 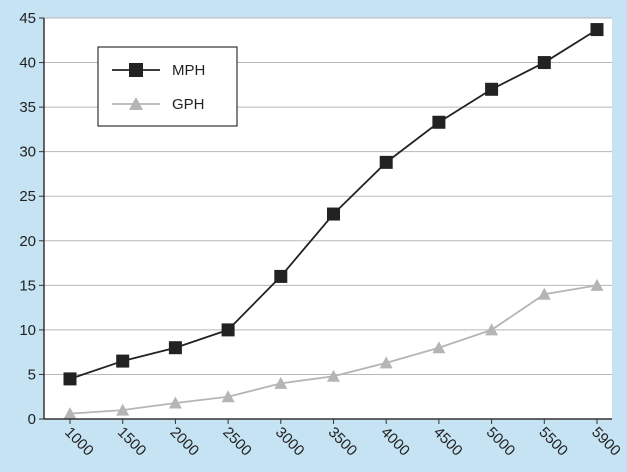 I want to click on y-tick-label: 10, so click(x=27, y=330).